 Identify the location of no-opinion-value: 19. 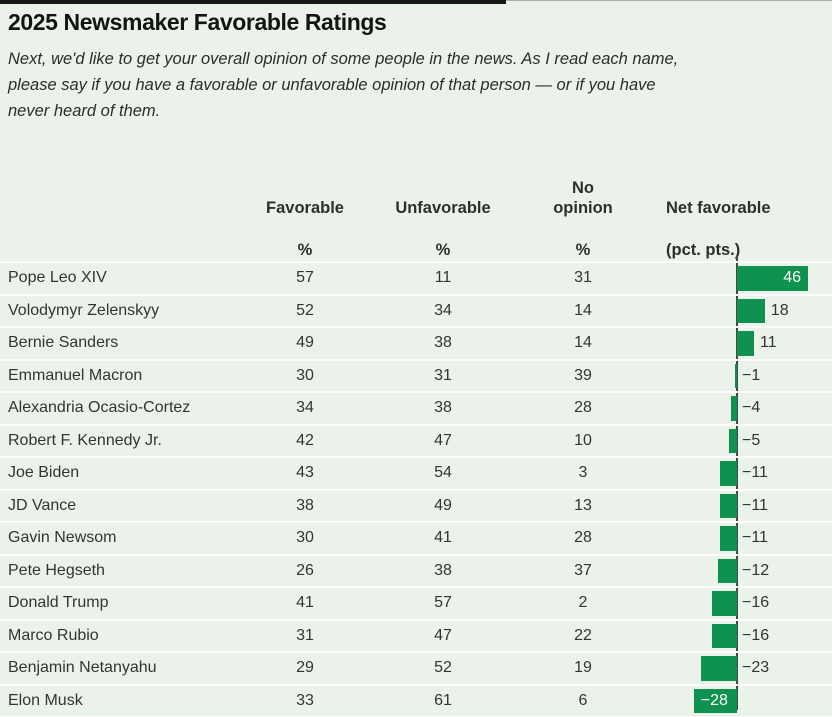
(583, 668).